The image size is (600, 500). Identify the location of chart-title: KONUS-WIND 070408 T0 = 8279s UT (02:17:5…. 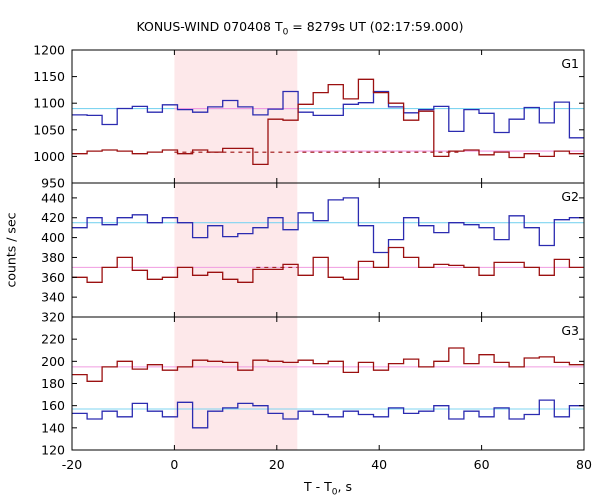
(300, 28).